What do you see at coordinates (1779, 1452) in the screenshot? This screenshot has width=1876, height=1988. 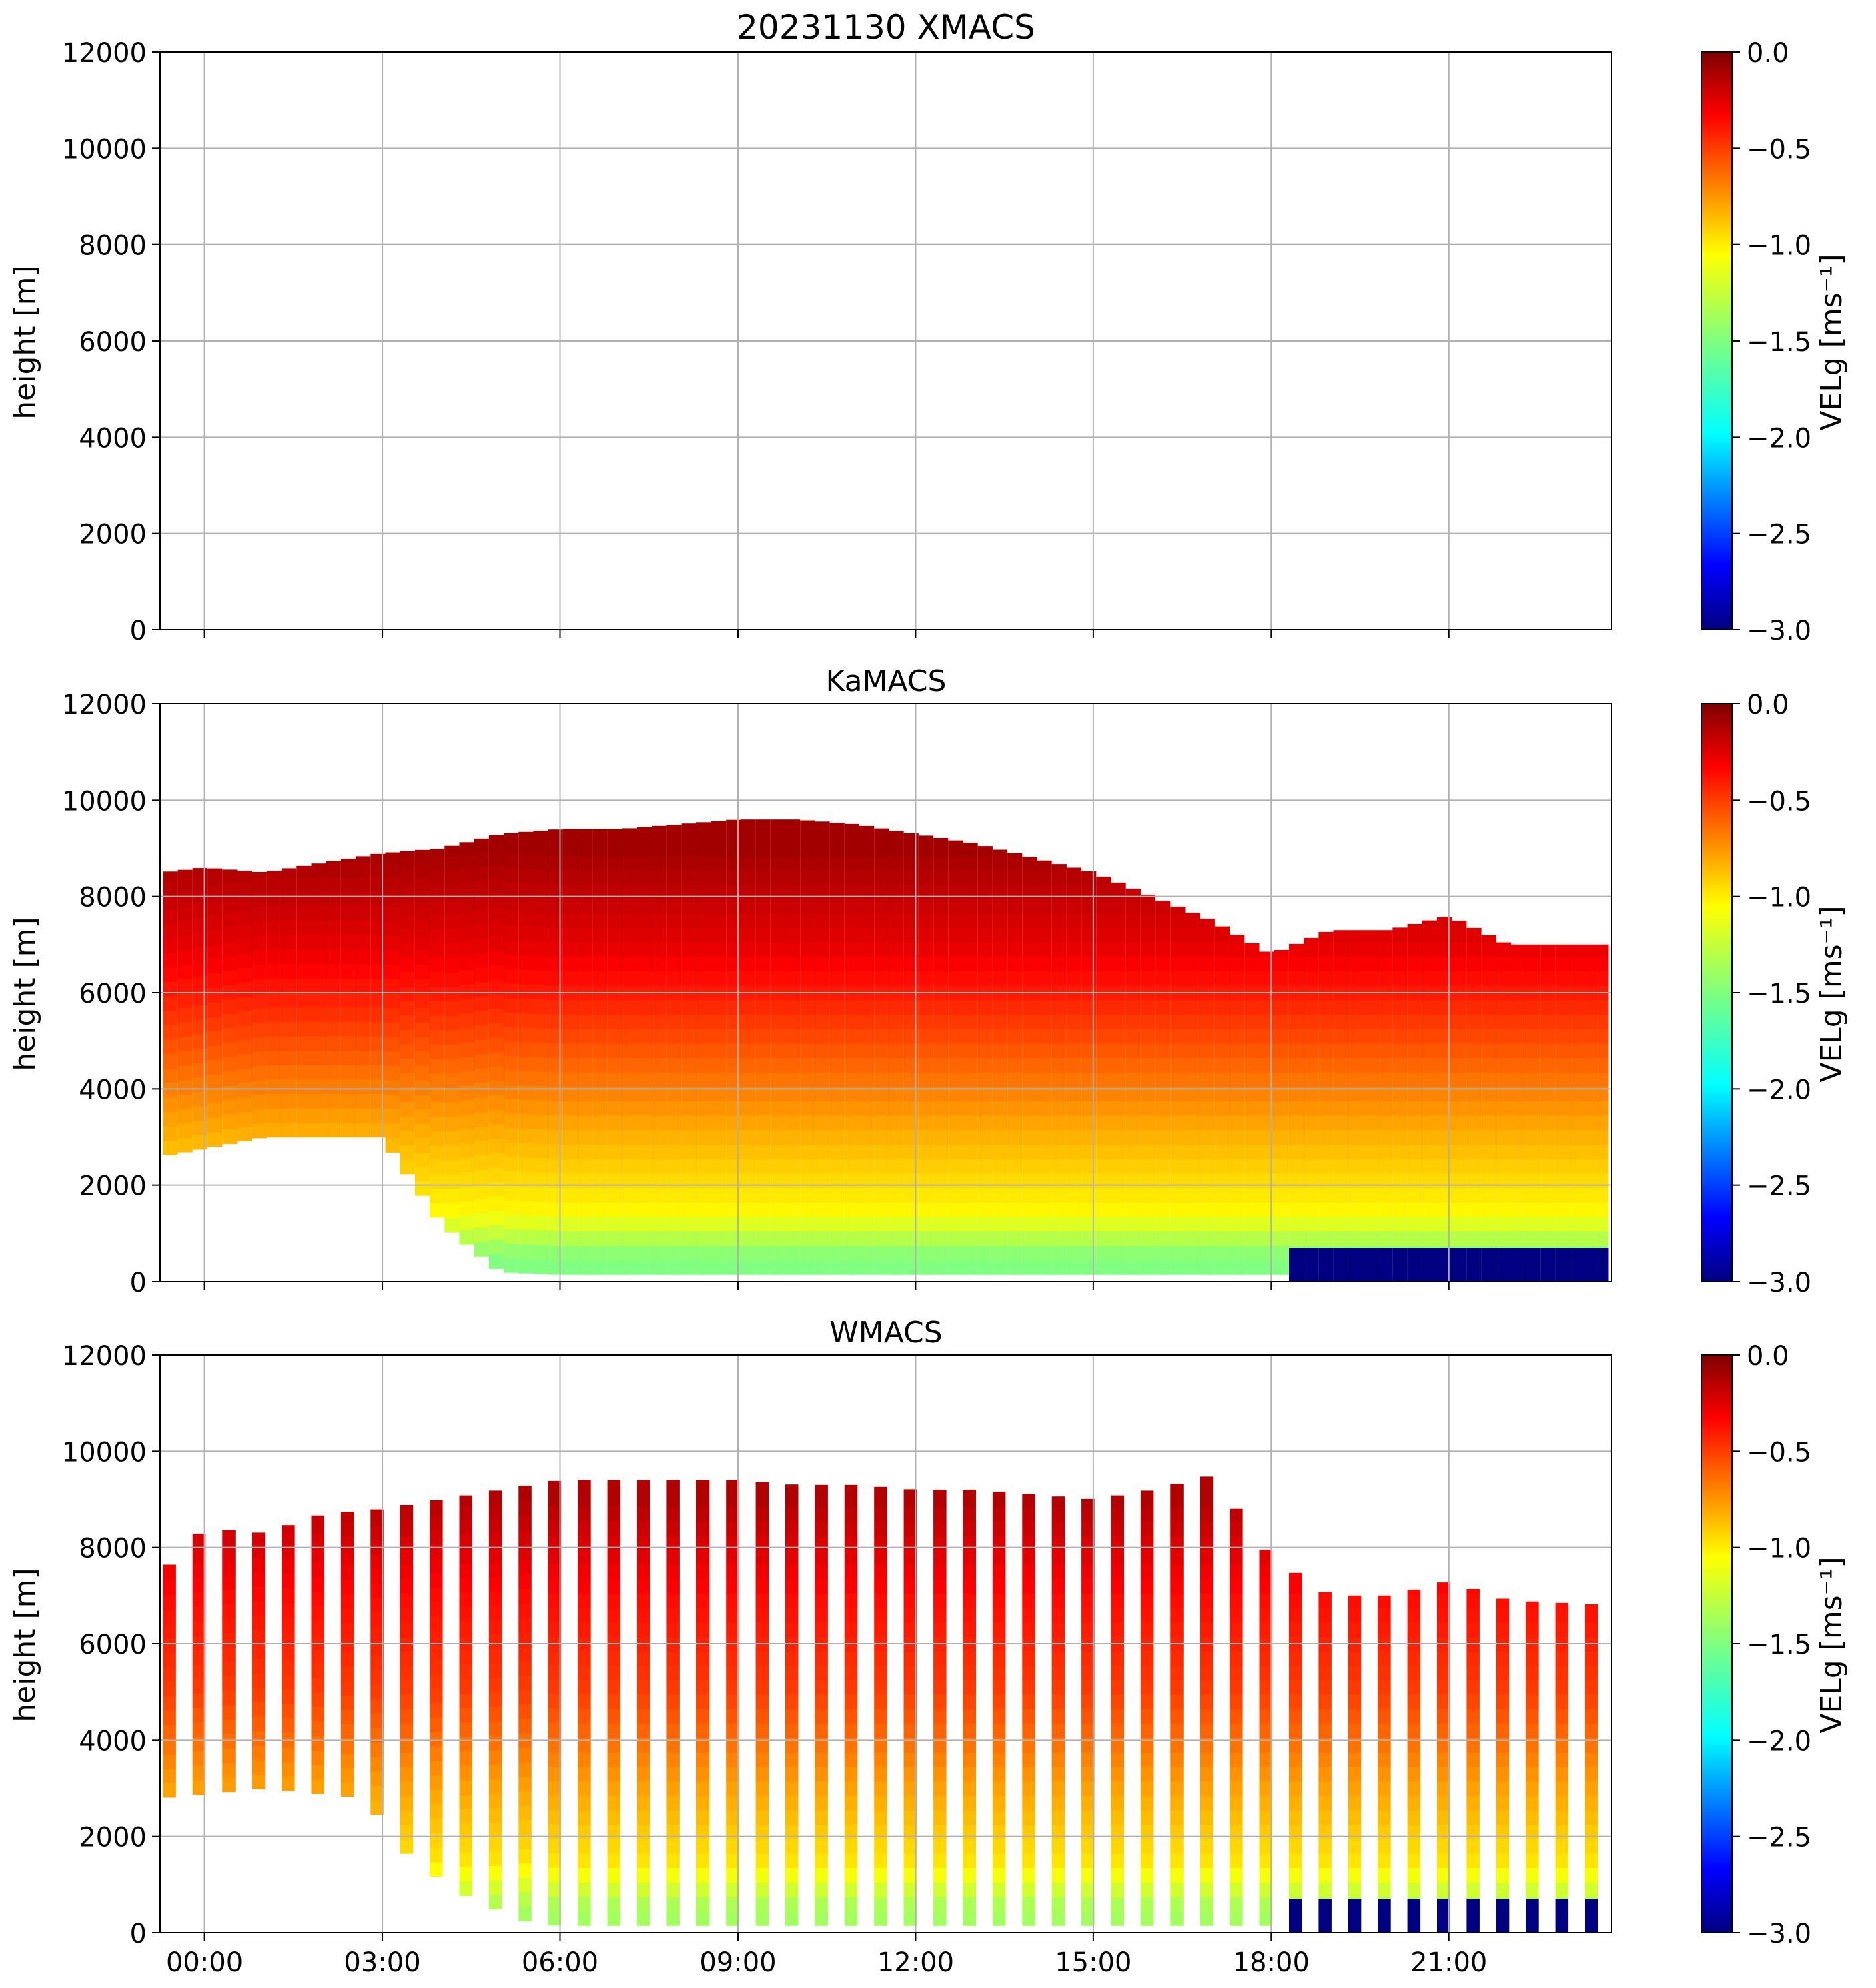 I see `colorbar-tick-label: −0.5` at bounding box center [1779, 1452].